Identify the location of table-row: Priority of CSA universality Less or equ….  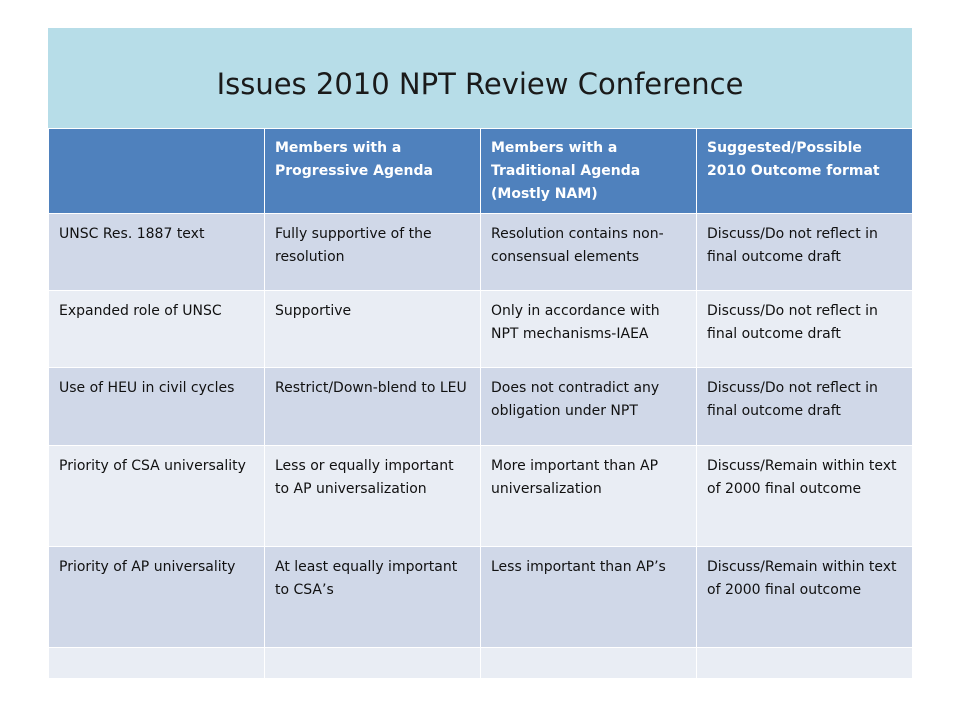
(480, 496).